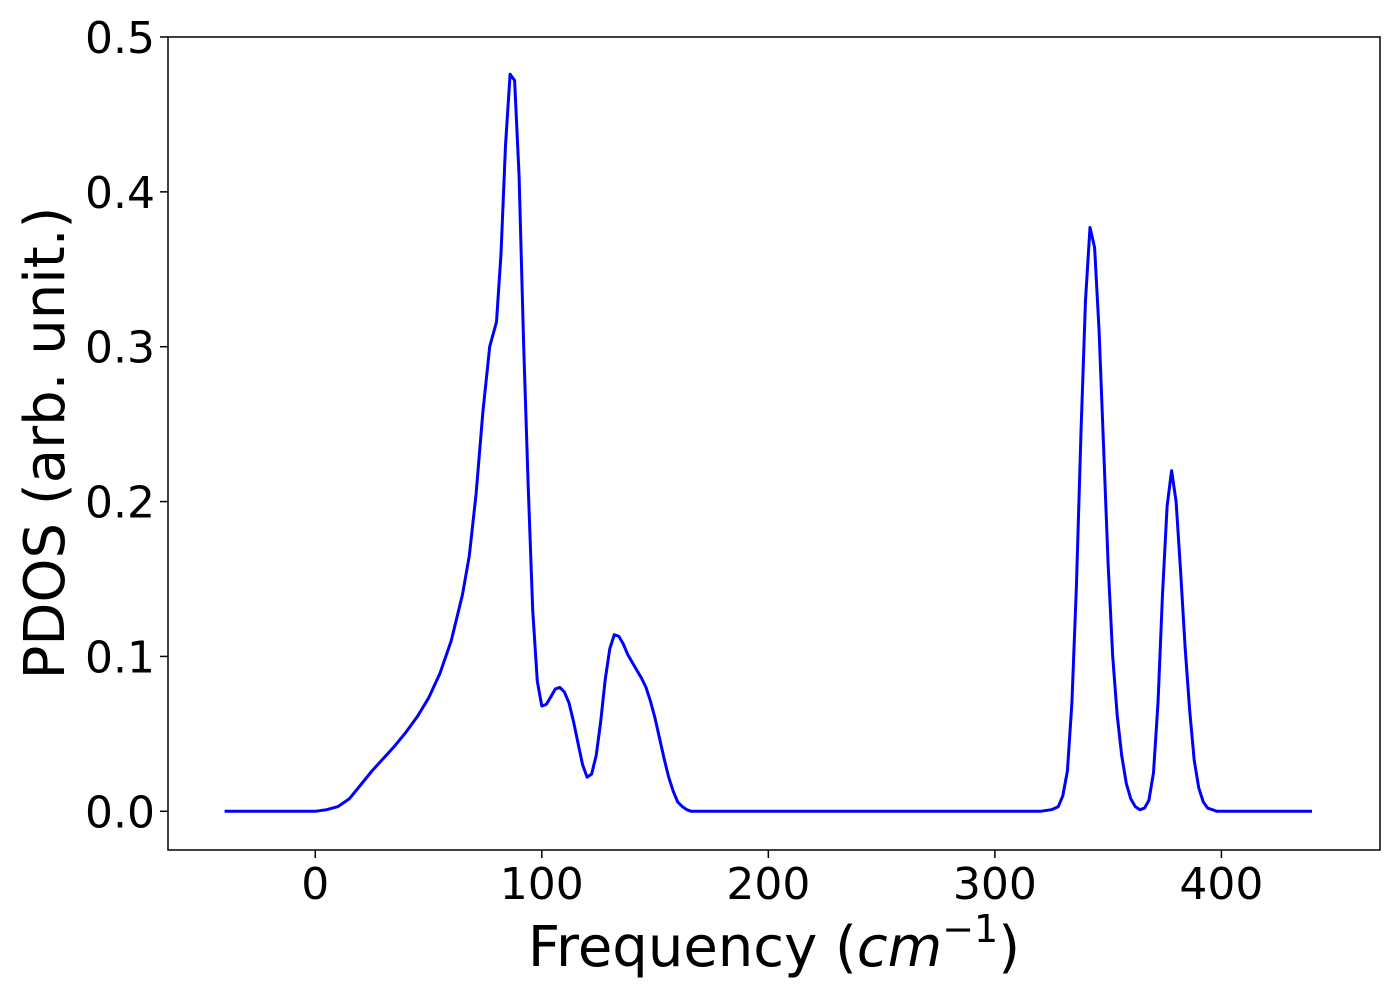  What do you see at coordinates (126, 425) in the screenshot?
I see `y-axis-ticks: 0.0 0.1 0.2 0.3 0.4 0.5` at bounding box center [126, 425].